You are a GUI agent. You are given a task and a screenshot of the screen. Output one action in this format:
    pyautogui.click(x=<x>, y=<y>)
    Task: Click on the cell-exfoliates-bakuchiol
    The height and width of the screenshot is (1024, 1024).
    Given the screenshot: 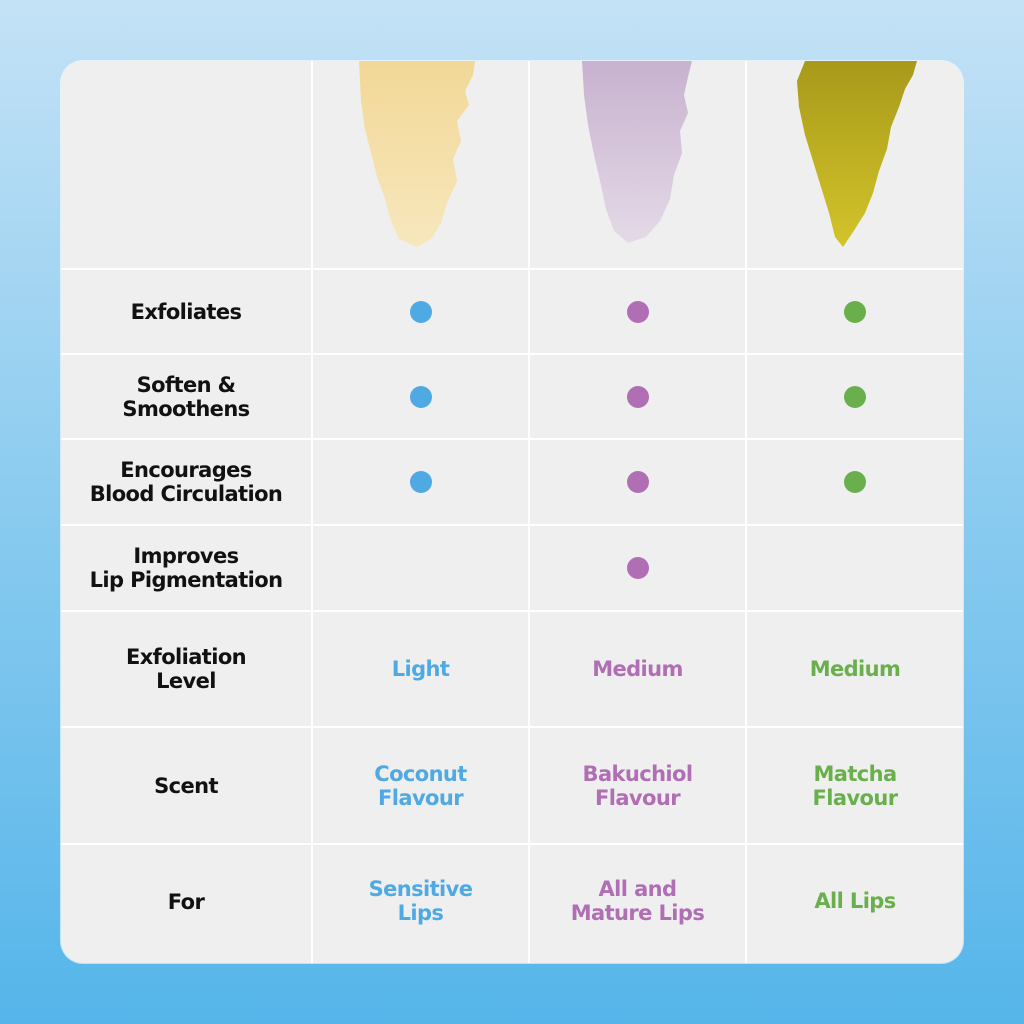 What is the action you would take?
    pyautogui.click(x=637, y=311)
    